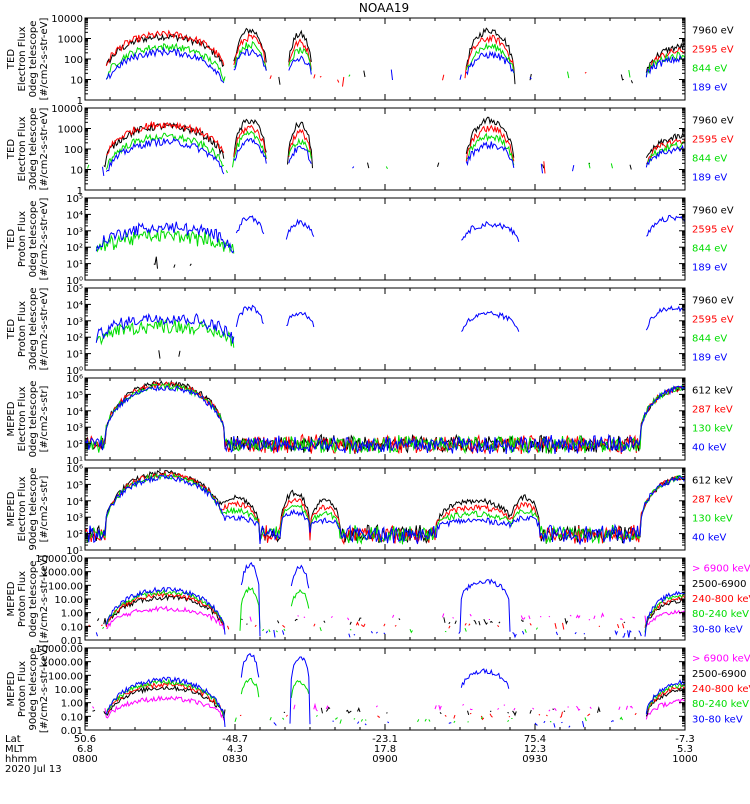 This screenshot has height=804, width=750. What do you see at coordinates (85, 749) in the screenshot?
I see `time-axis-mlt: 6.8` at bounding box center [85, 749].